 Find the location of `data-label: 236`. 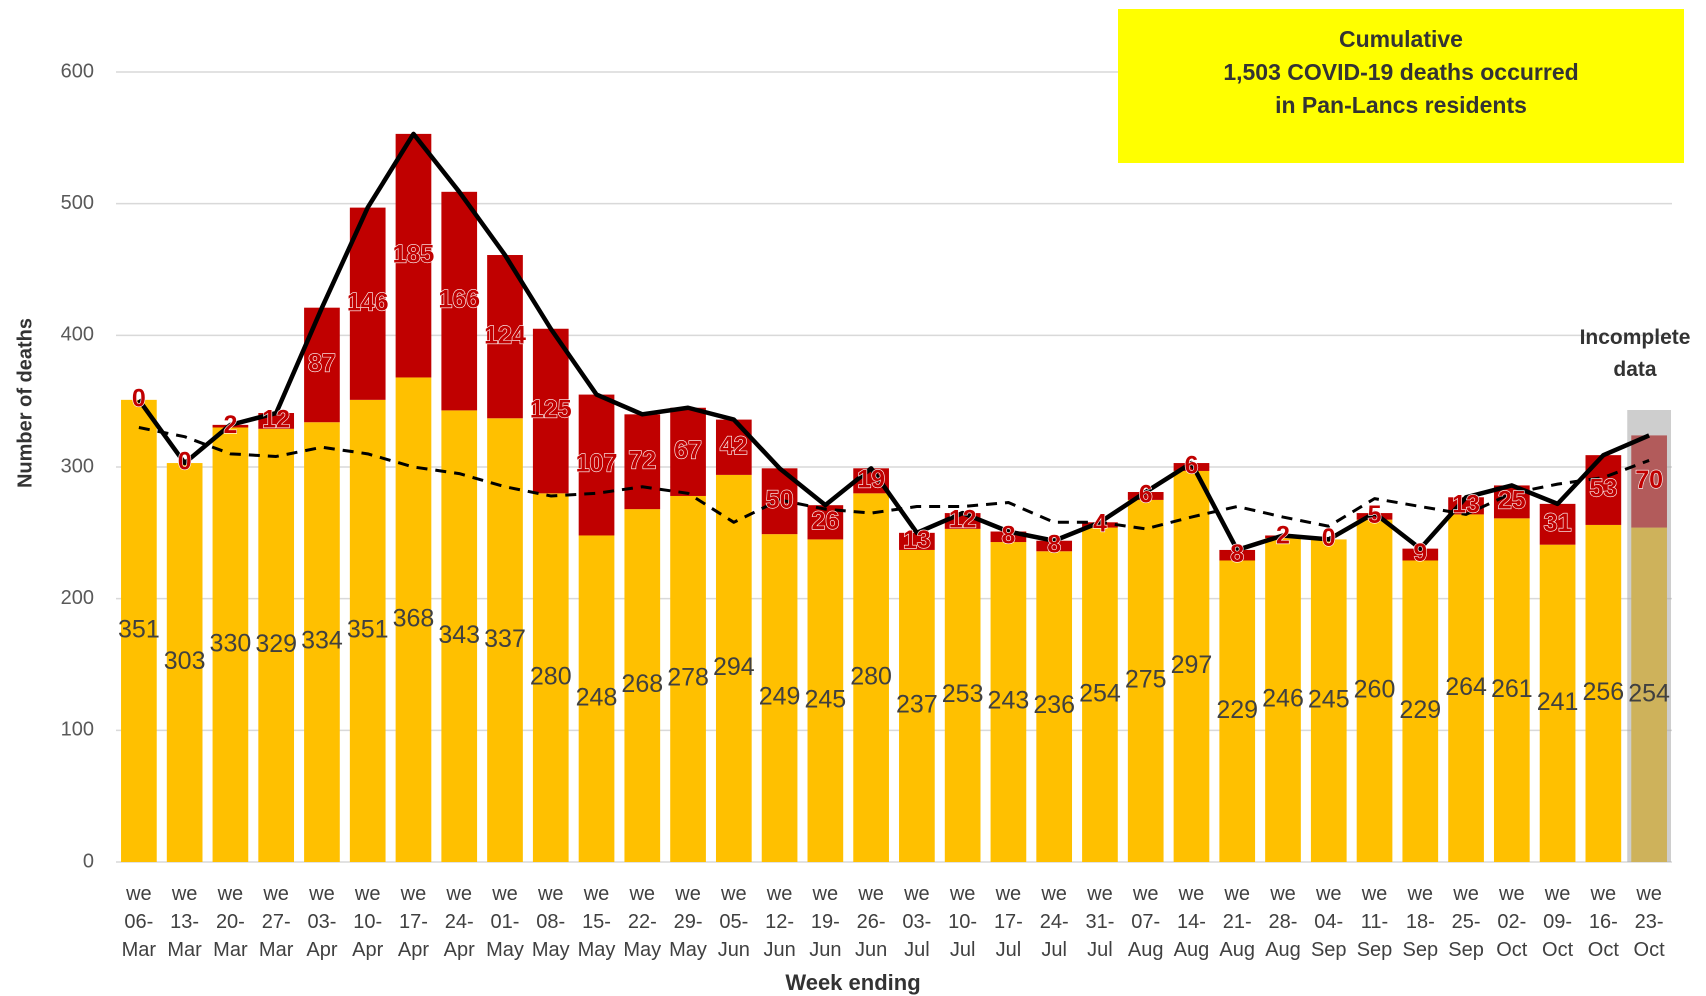

data-label: 236 is located at coordinates (1054, 705).